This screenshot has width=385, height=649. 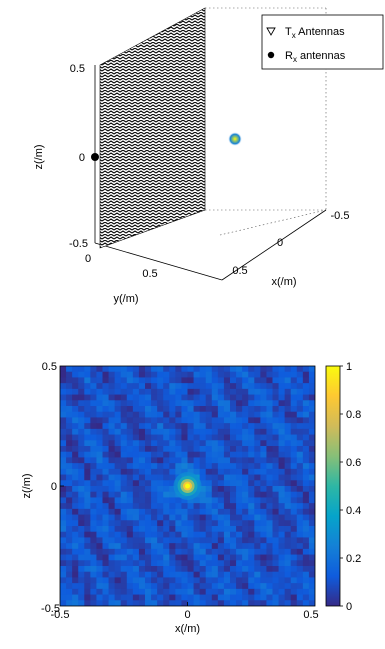 I want to click on x-tick-label: -0.5, so click(x=340, y=216).